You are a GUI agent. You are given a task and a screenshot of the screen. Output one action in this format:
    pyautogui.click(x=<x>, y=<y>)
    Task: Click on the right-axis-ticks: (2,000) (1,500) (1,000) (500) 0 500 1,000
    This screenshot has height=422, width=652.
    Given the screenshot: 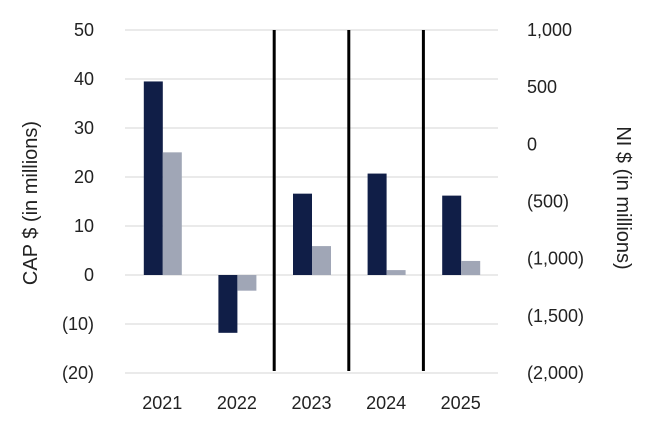 What is the action you would take?
    pyautogui.click(x=555, y=201)
    